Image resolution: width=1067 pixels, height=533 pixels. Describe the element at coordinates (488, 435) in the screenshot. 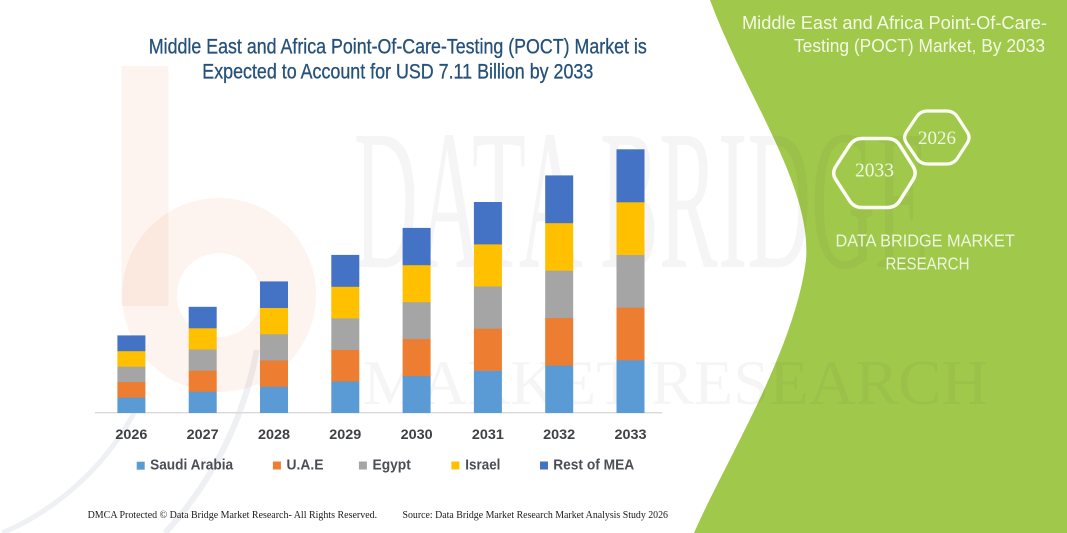

I see `svg-text: 2031` at that location.